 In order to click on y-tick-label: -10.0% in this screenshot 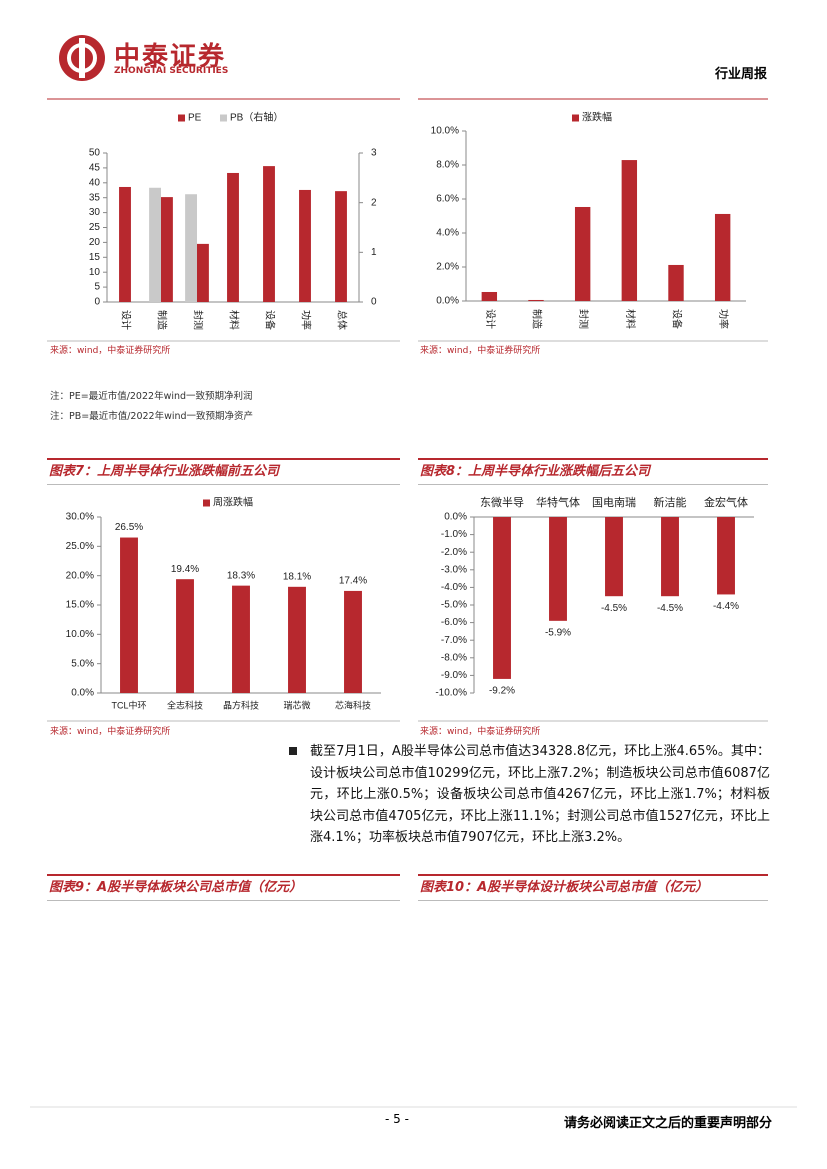, I will do `click(451, 693)`.